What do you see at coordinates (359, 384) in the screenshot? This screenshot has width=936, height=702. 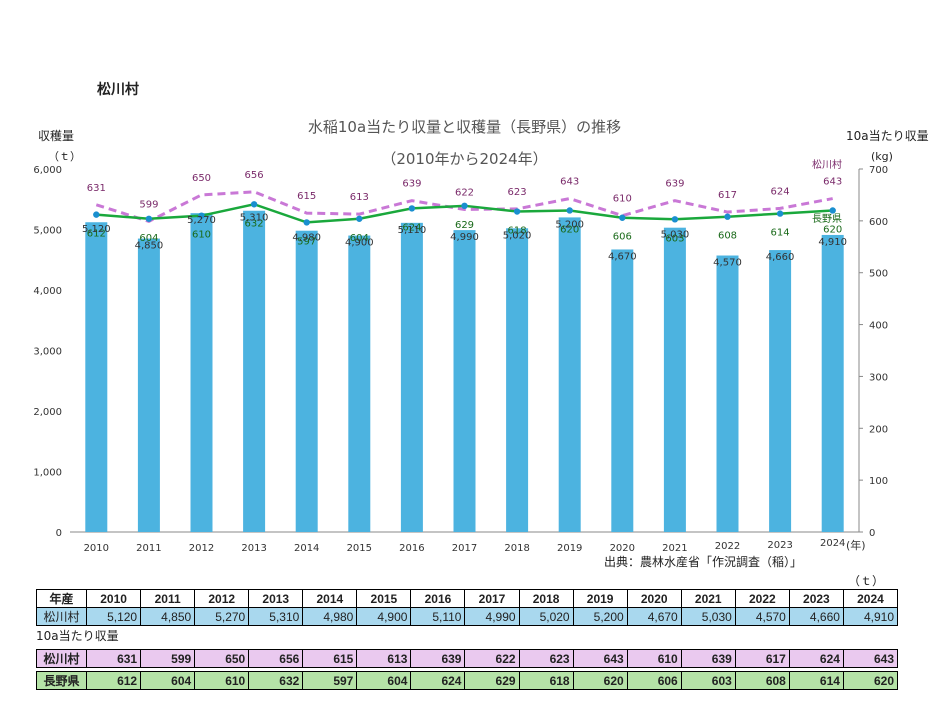 I see `bar-2015` at bounding box center [359, 384].